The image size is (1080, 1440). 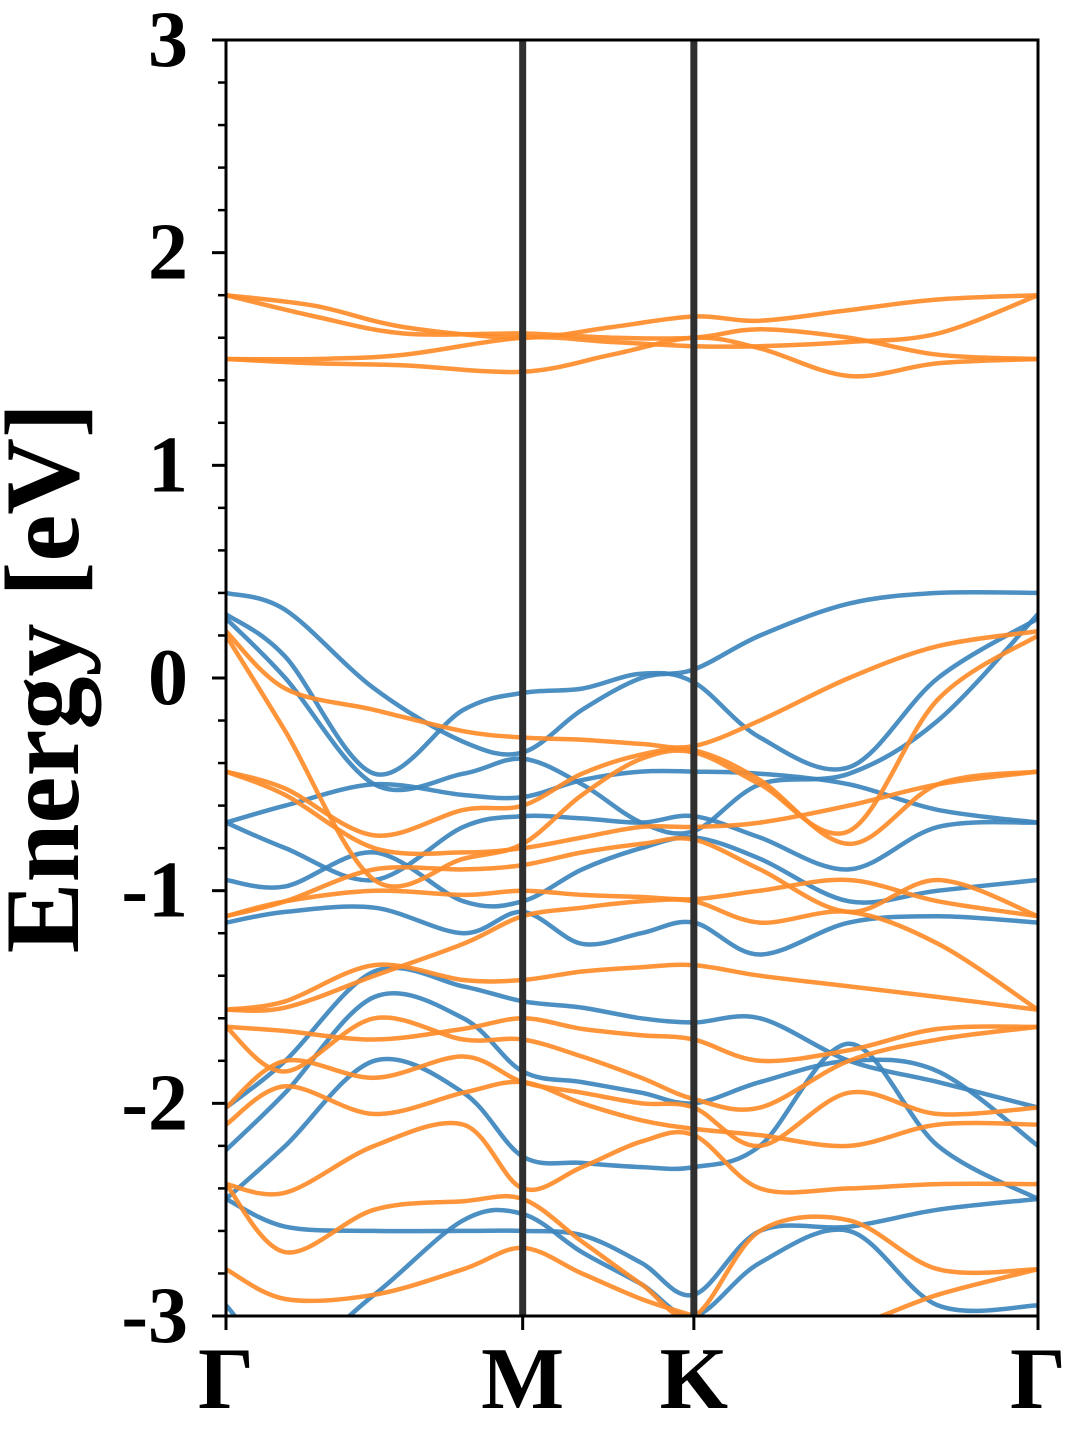 I want to click on x-tick-label: K, so click(x=694, y=1379).